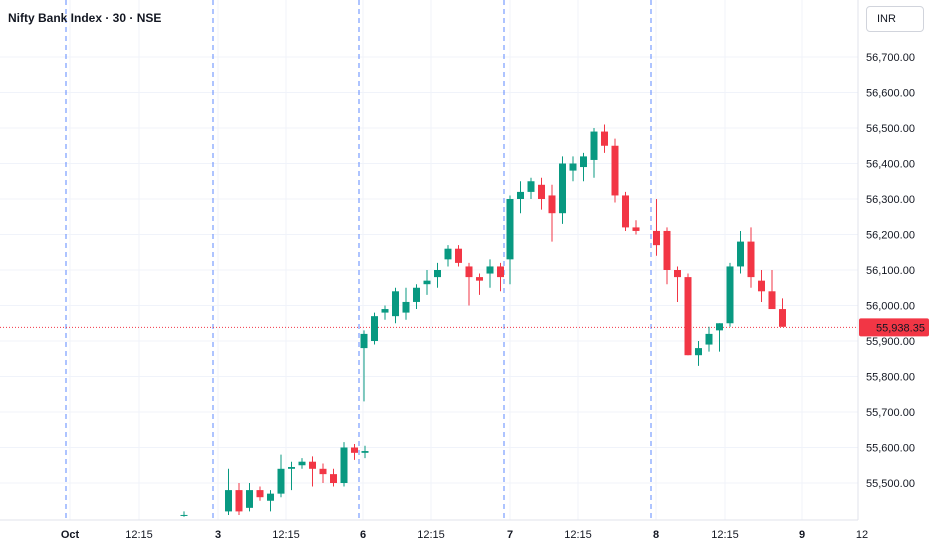 This screenshot has width=932, height=550. I want to click on y-tick-label-1: 55,600.00, so click(890, 449).